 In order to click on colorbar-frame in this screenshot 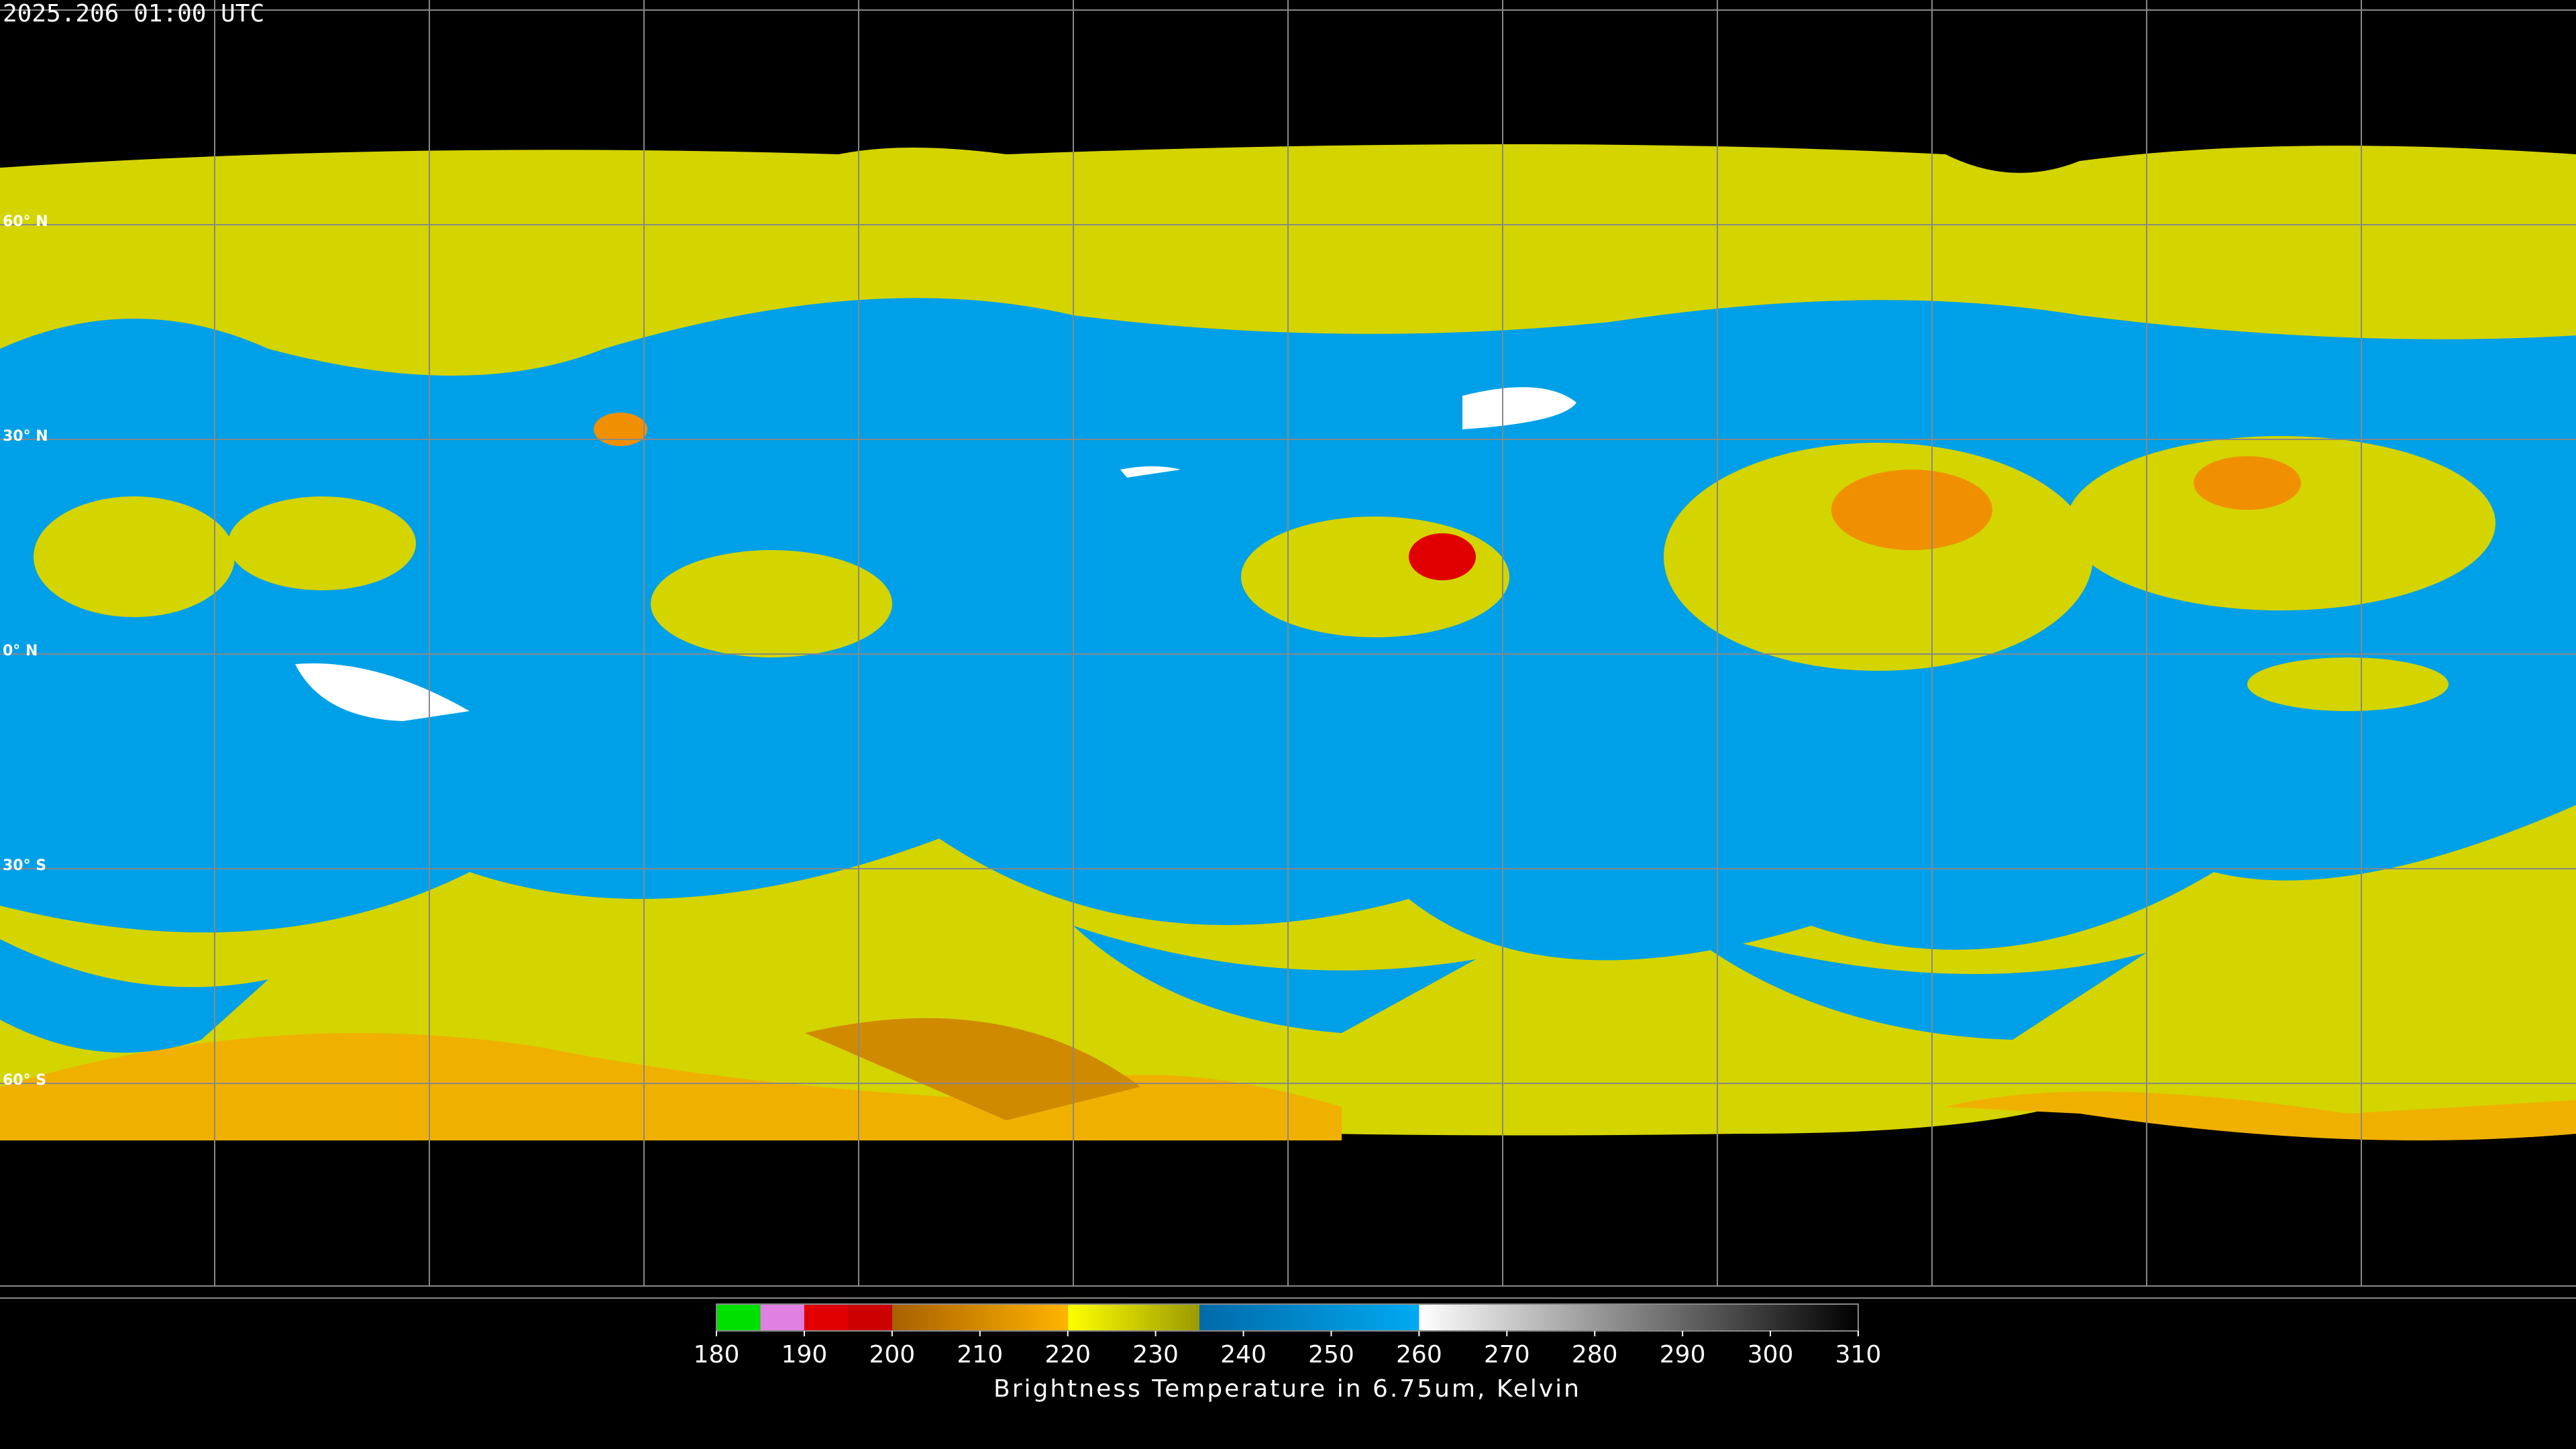, I will do `click(1287, 1317)`.